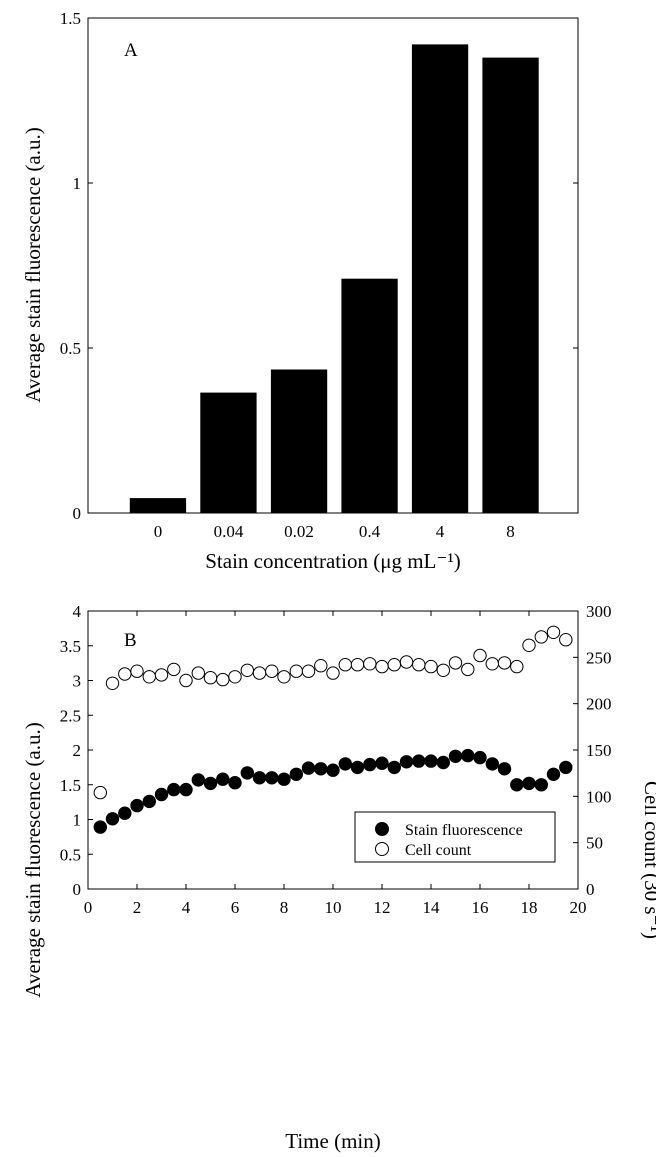 The width and height of the screenshot is (656, 1157). What do you see at coordinates (382, 849) in the screenshot?
I see `legend-open-marker` at bounding box center [382, 849].